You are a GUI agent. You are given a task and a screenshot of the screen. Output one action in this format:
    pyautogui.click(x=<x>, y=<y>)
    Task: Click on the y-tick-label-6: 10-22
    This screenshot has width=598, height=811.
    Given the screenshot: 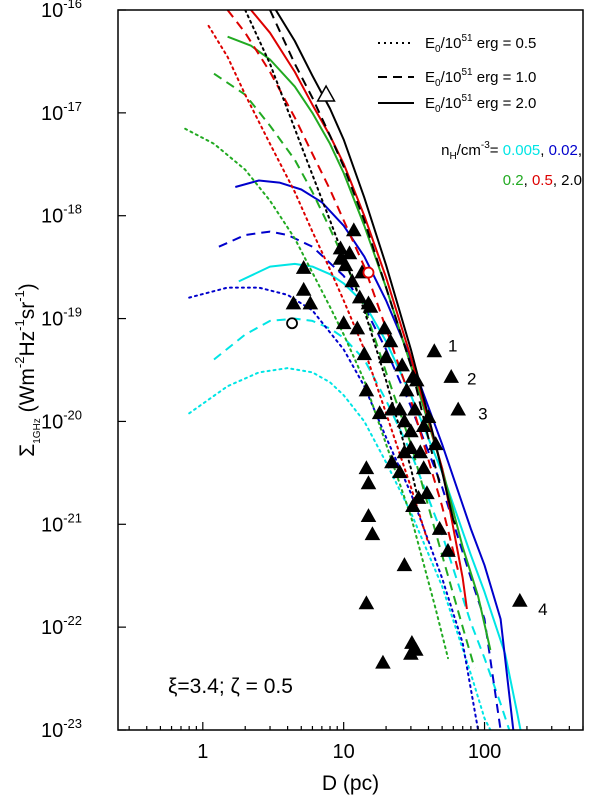 What is the action you would take?
    pyautogui.click(x=61, y=626)
    